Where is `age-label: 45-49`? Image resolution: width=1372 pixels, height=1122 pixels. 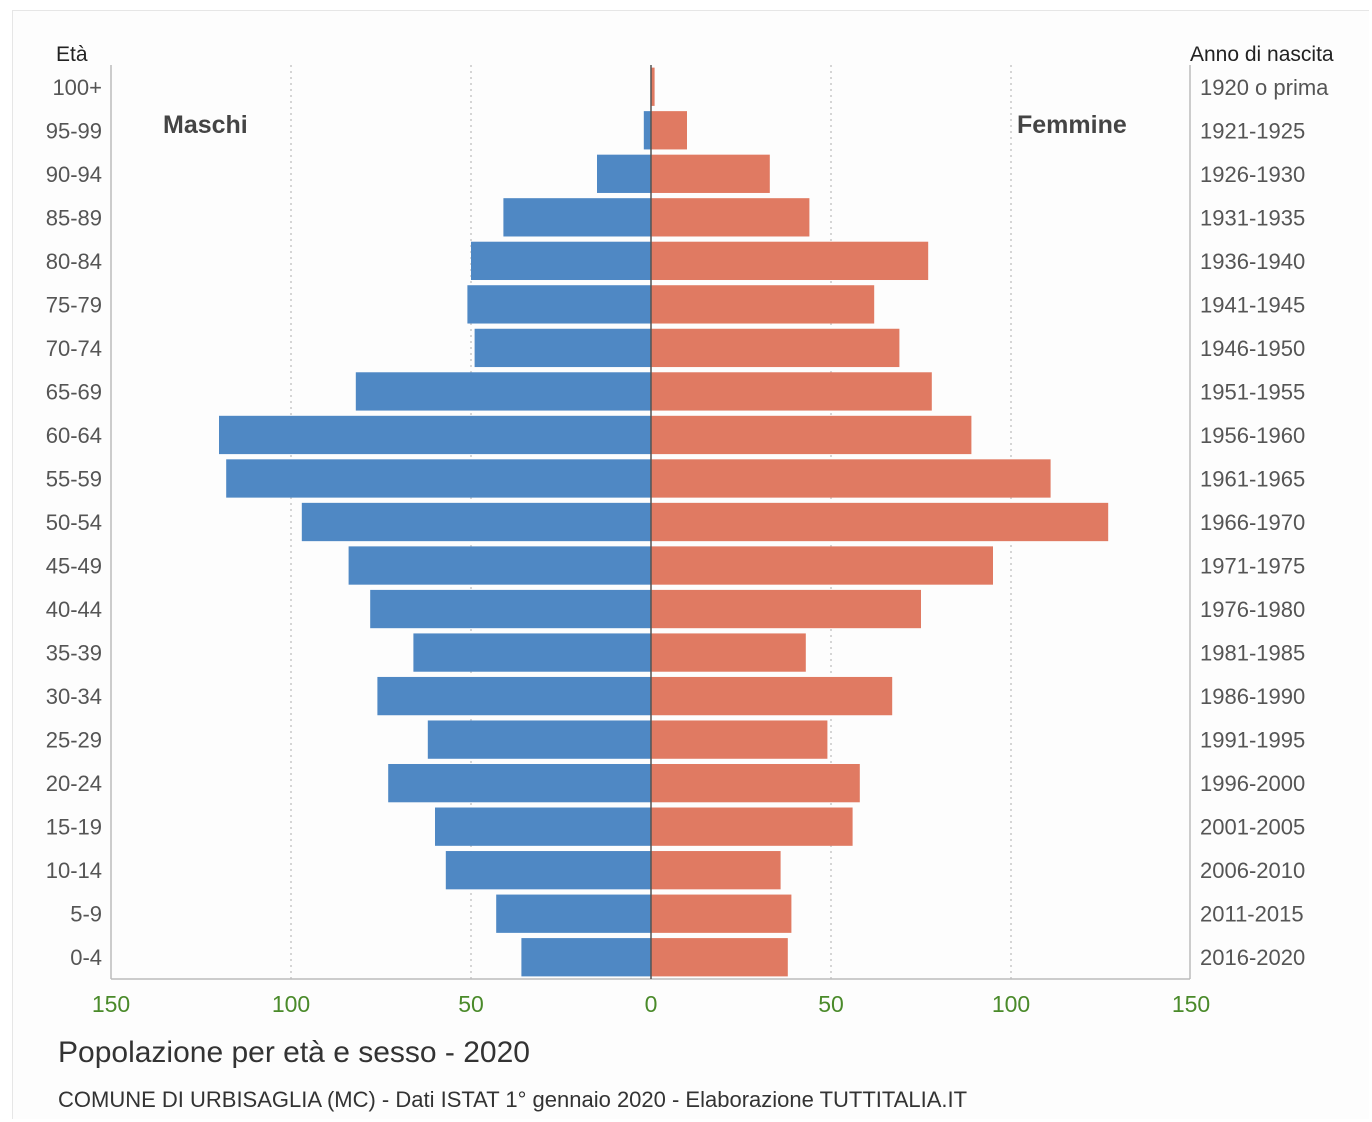
age-label: 45-49 is located at coordinates (74, 566).